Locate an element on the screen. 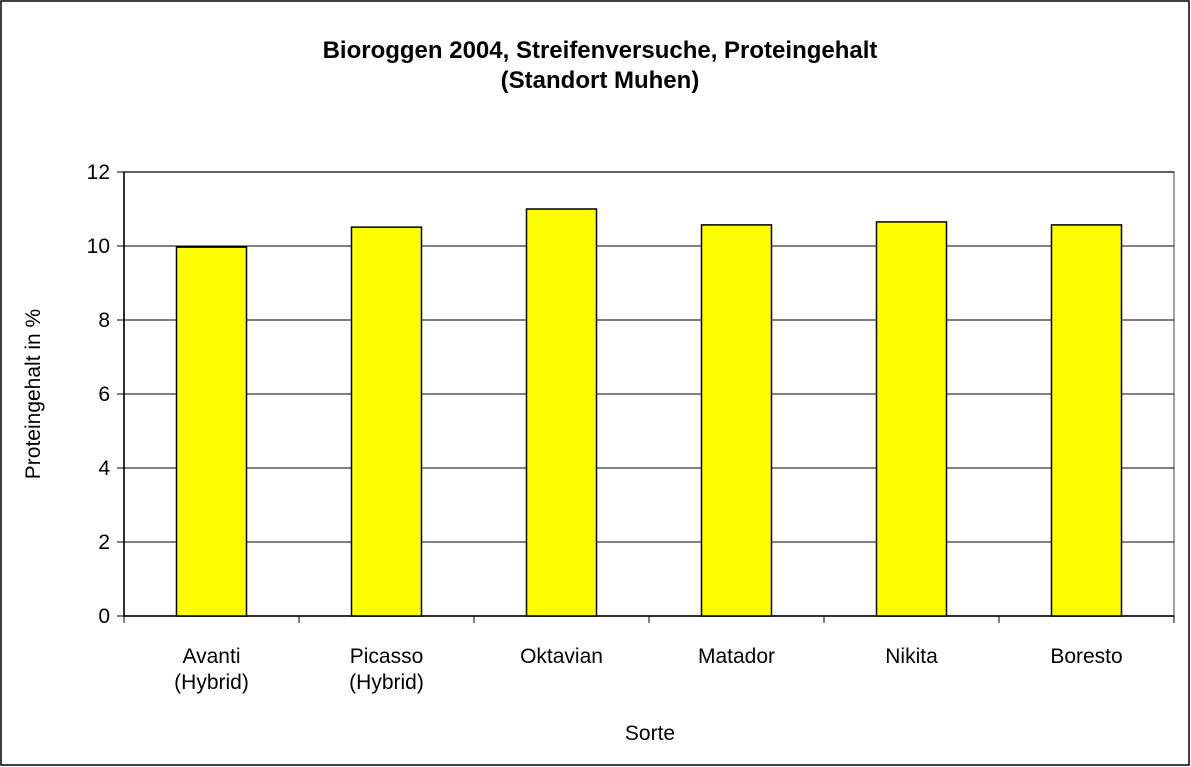 This screenshot has height=767, width=1191. y-axis-label: Proteingehalt in % is located at coordinates (33, 394).